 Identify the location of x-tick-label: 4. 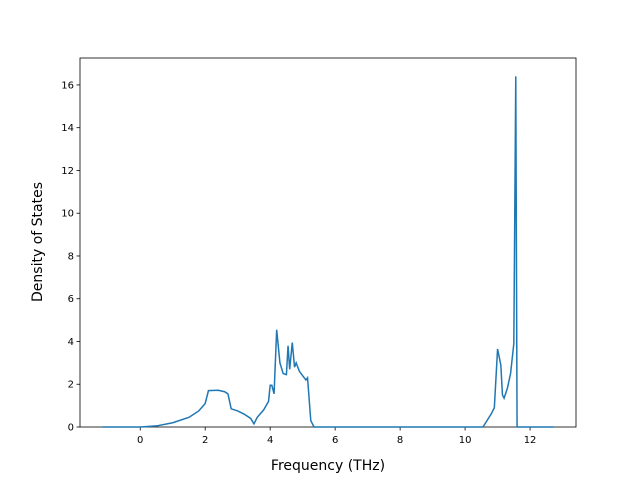
(270, 440).